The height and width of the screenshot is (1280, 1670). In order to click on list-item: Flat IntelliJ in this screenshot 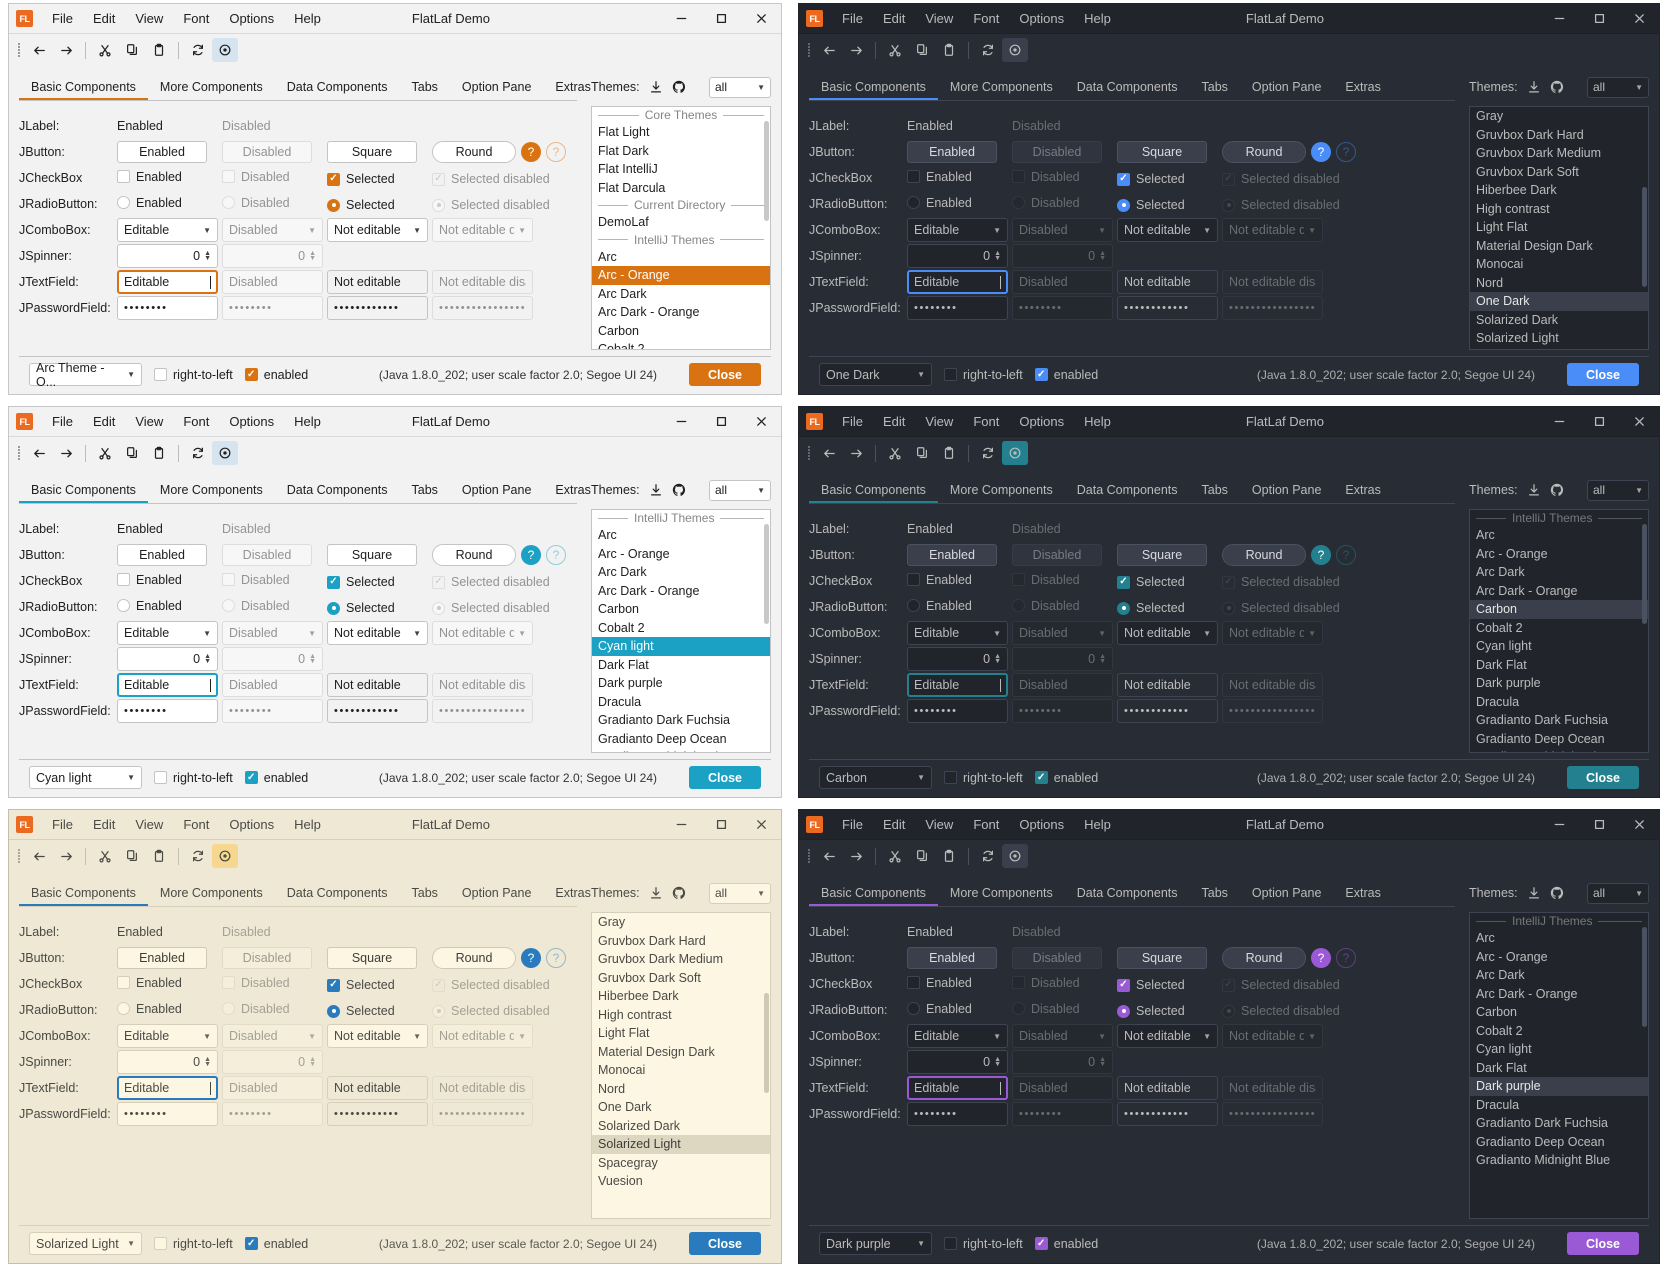, I will do `click(628, 169)`.